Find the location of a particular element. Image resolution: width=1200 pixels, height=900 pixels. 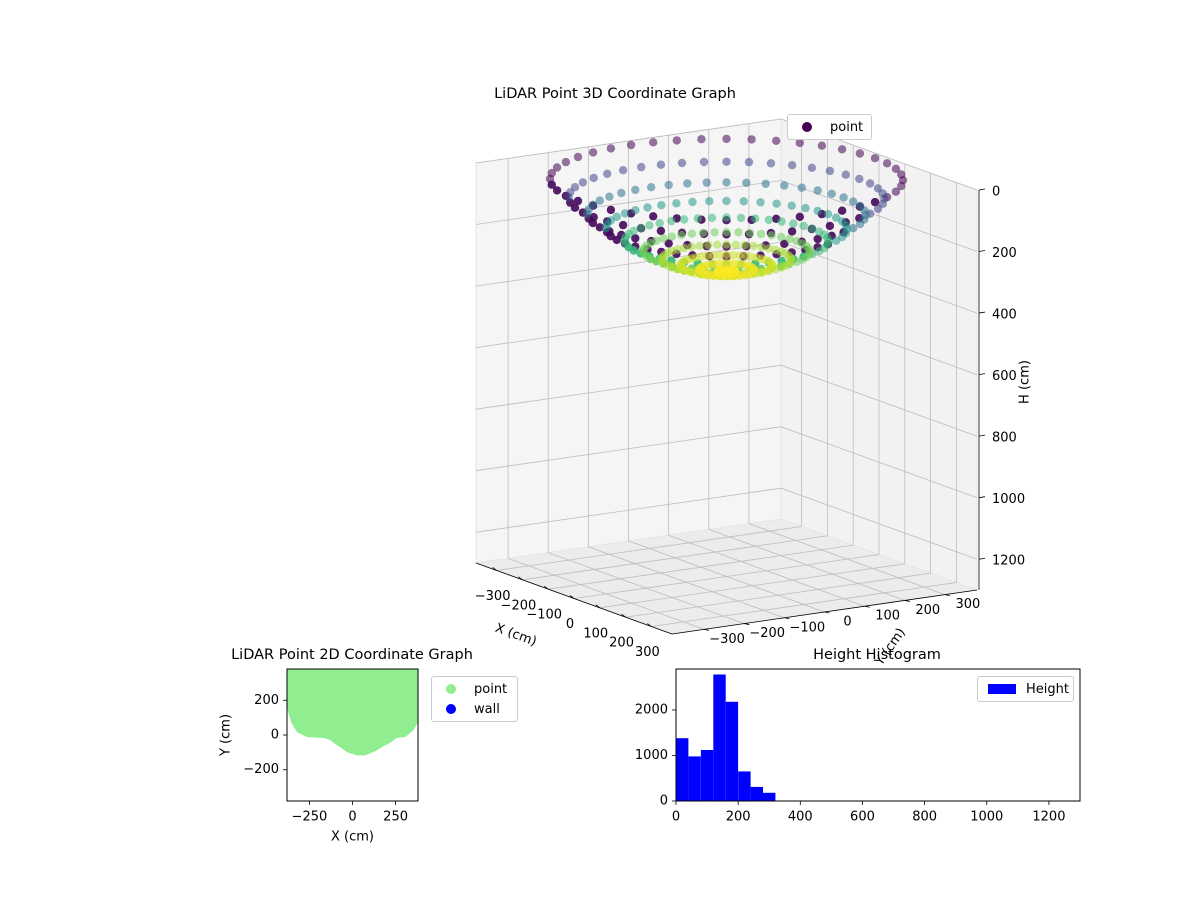

x-tick-label: −300 is located at coordinates (493, 596).